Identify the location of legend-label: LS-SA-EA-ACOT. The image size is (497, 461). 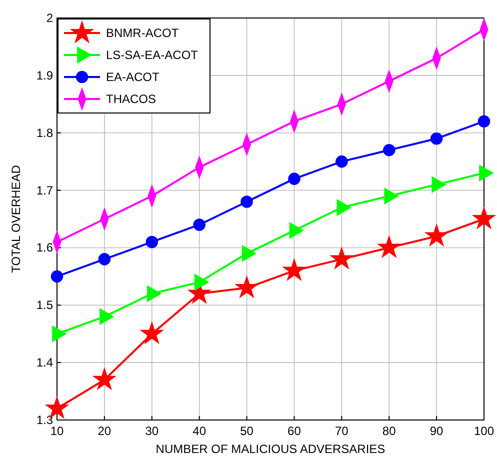
(152, 55).